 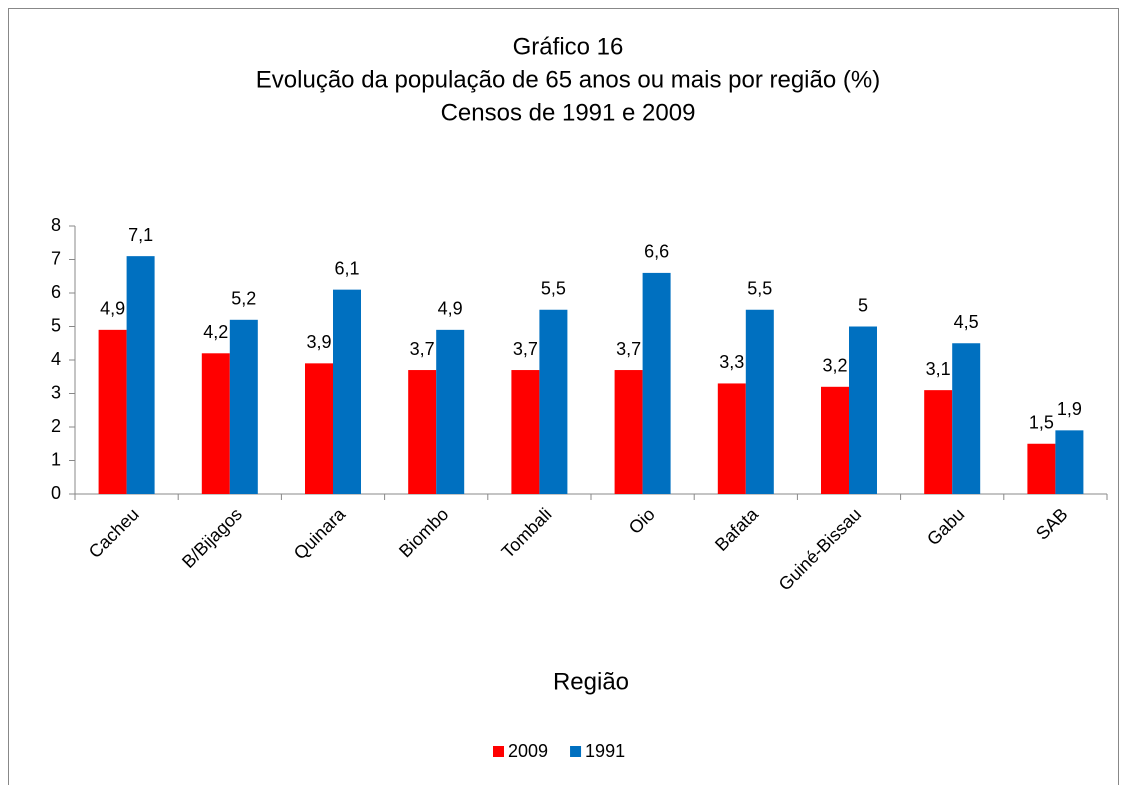 I want to click on value-label: 3,1, so click(x=938, y=369).